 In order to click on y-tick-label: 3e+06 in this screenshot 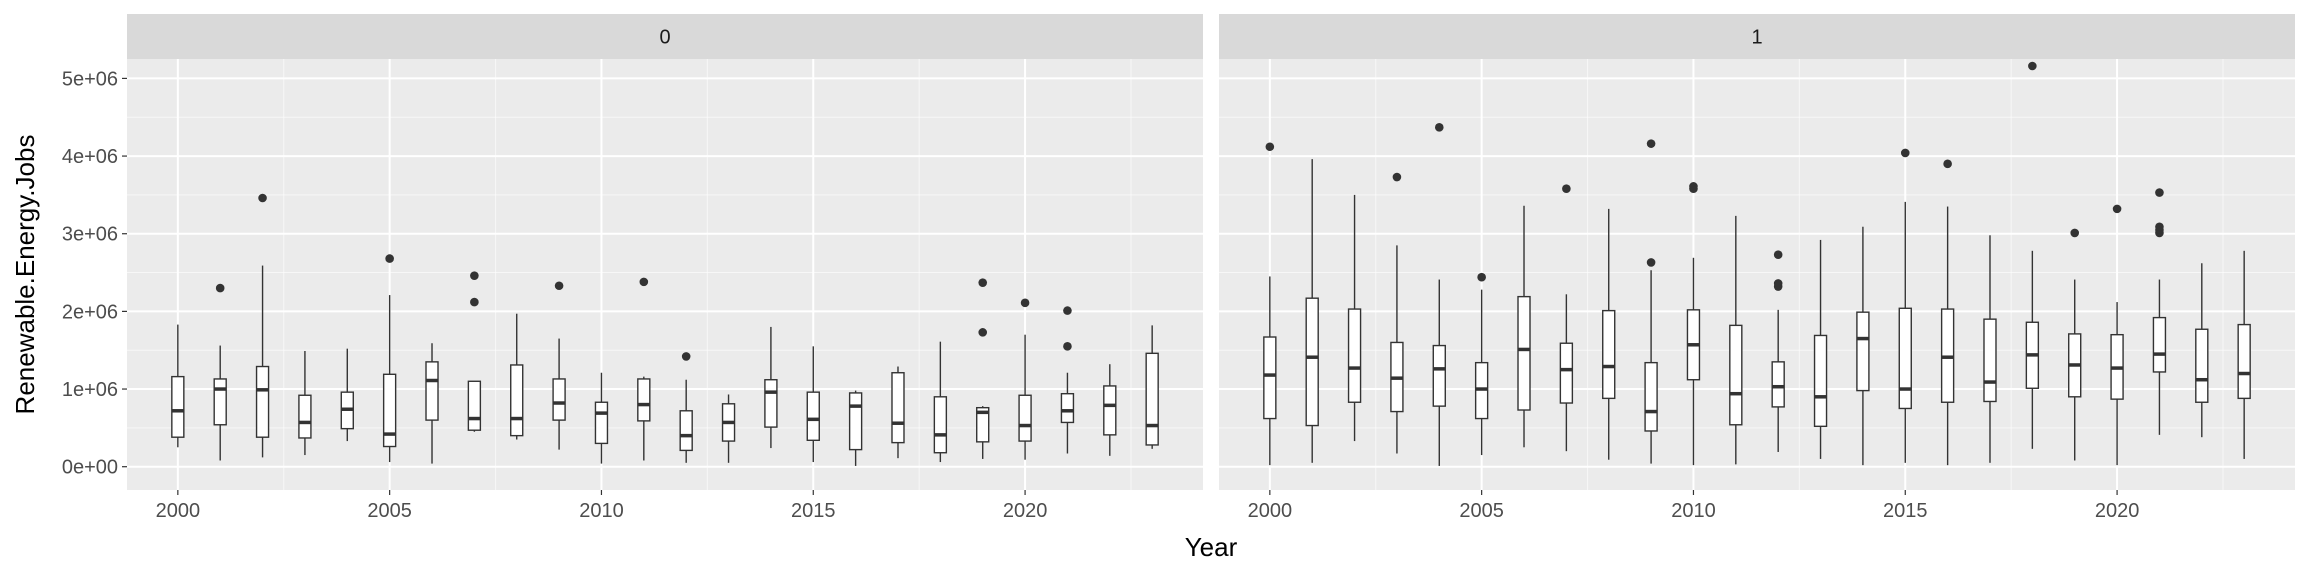, I will do `click(90, 235)`.